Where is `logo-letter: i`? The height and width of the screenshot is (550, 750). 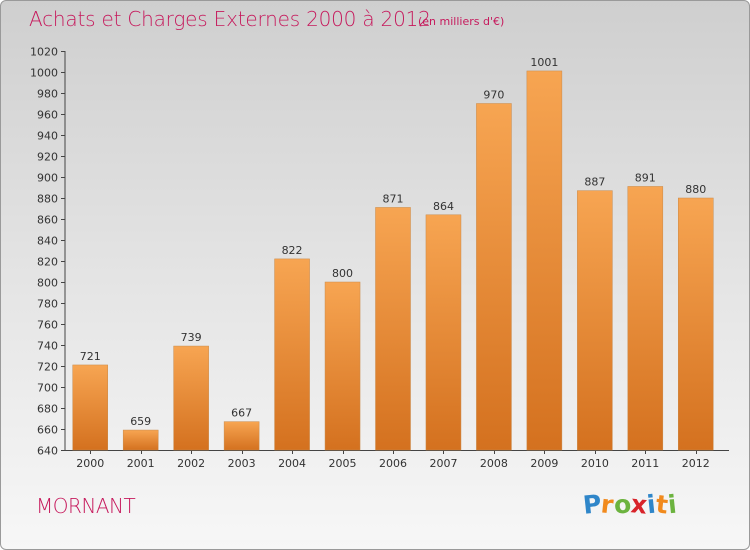 logo-letter: i is located at coordinates (672, 504).